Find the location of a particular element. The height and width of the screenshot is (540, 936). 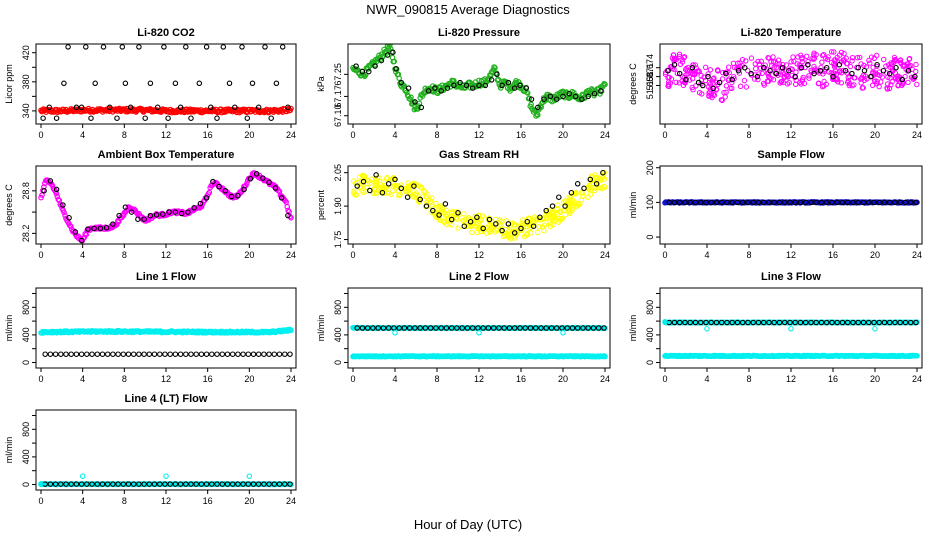

y-axis: 1.75 1.90 2.05 is located at coordinates (340, 206).